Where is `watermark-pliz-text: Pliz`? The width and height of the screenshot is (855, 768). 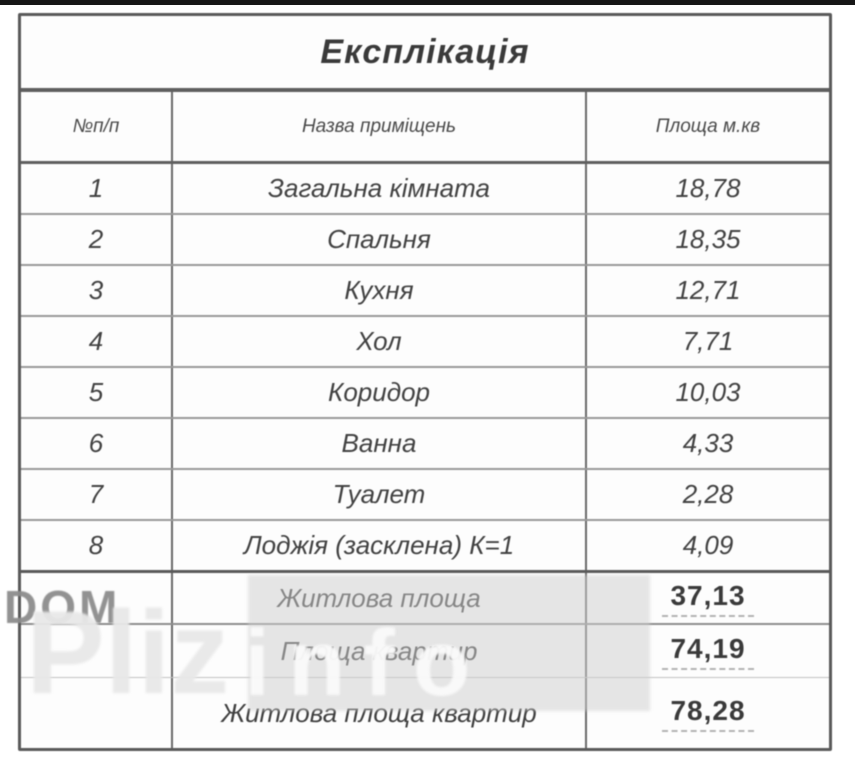 watermark-pliz-text: Pliz is located at coordinates (128, 653).